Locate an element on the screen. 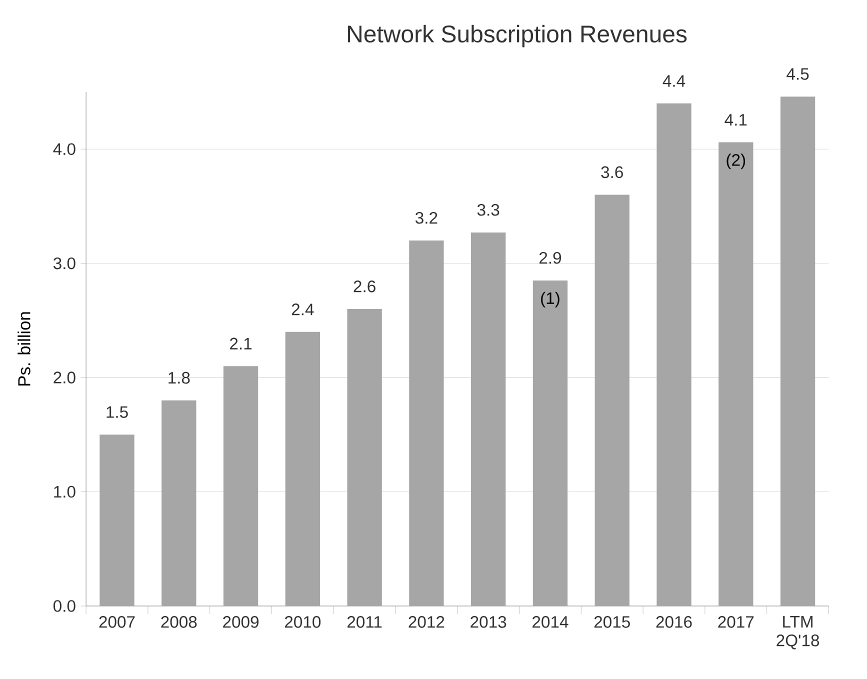 This screenshot has height=679, width=867. y-axis-title: Ps. billion is located at coordinates (24, 349).